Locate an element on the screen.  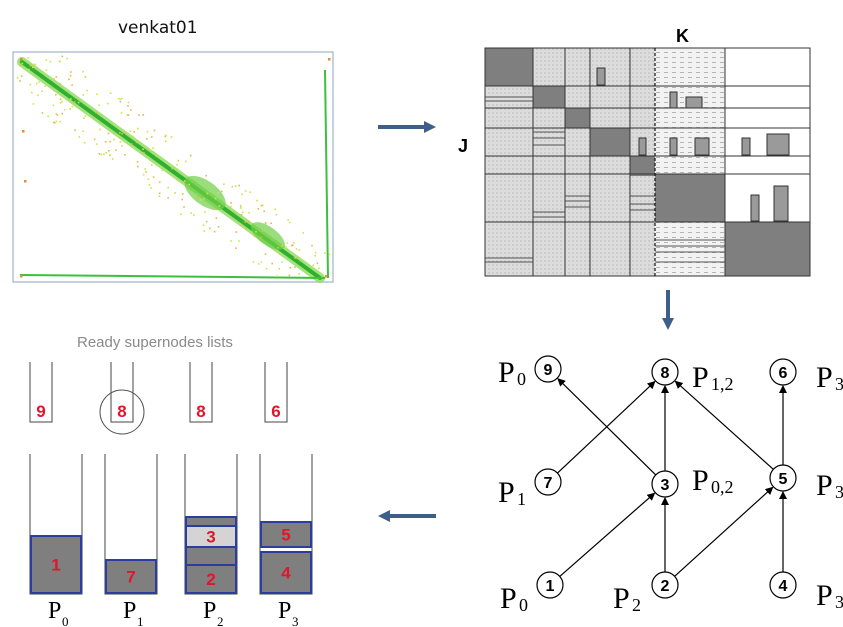
task-graph-node-label: 4 is located at coordinates (783, 586).